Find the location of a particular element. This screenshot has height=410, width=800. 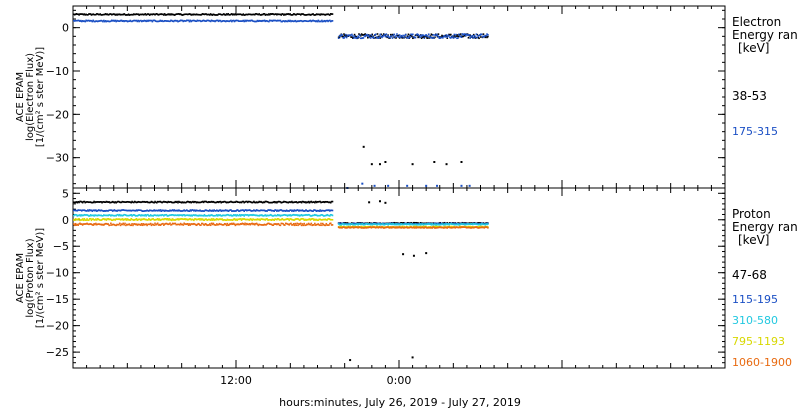

electron-ylabel-line-3: [1/(cm² s ster MeV)] is located at coordinates (40, 97).